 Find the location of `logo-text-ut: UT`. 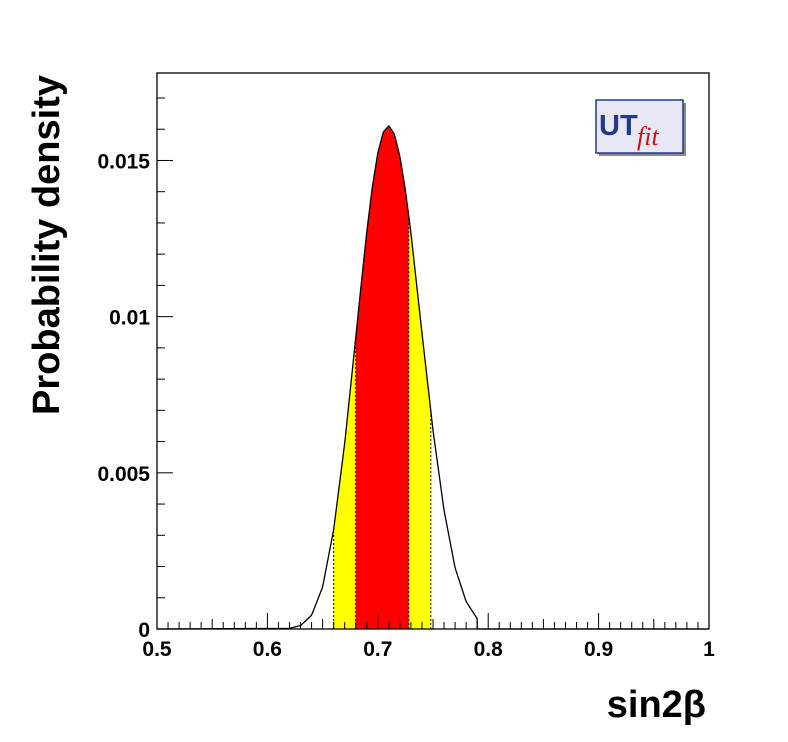

logo-text-ut: UT is located at coordinates (618, 126).